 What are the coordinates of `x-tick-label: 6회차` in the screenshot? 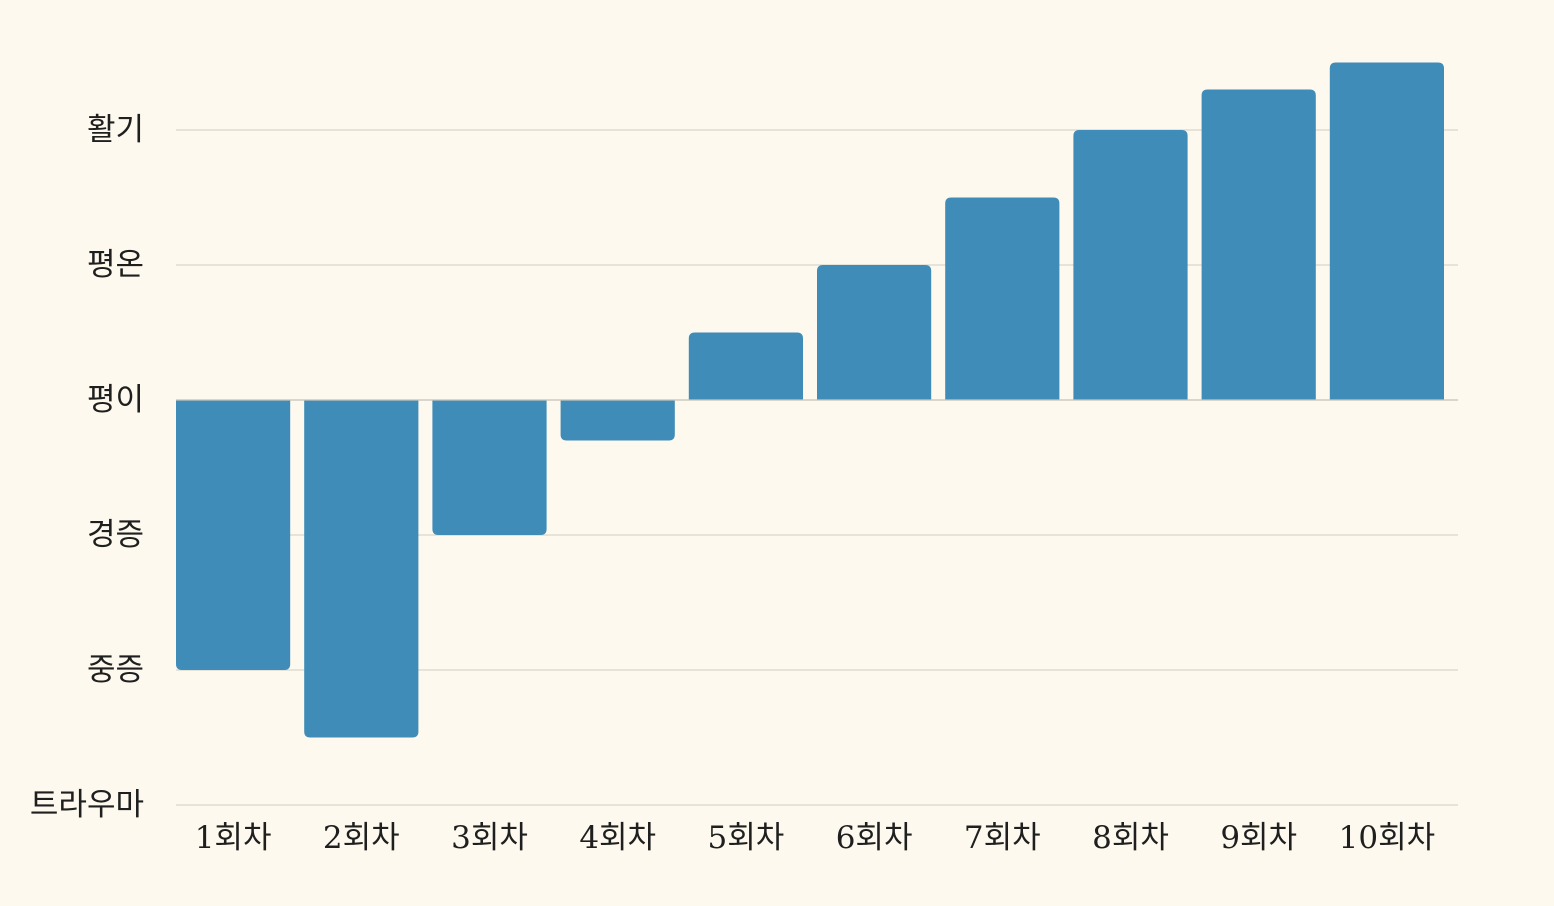 It's located at (874, 838).